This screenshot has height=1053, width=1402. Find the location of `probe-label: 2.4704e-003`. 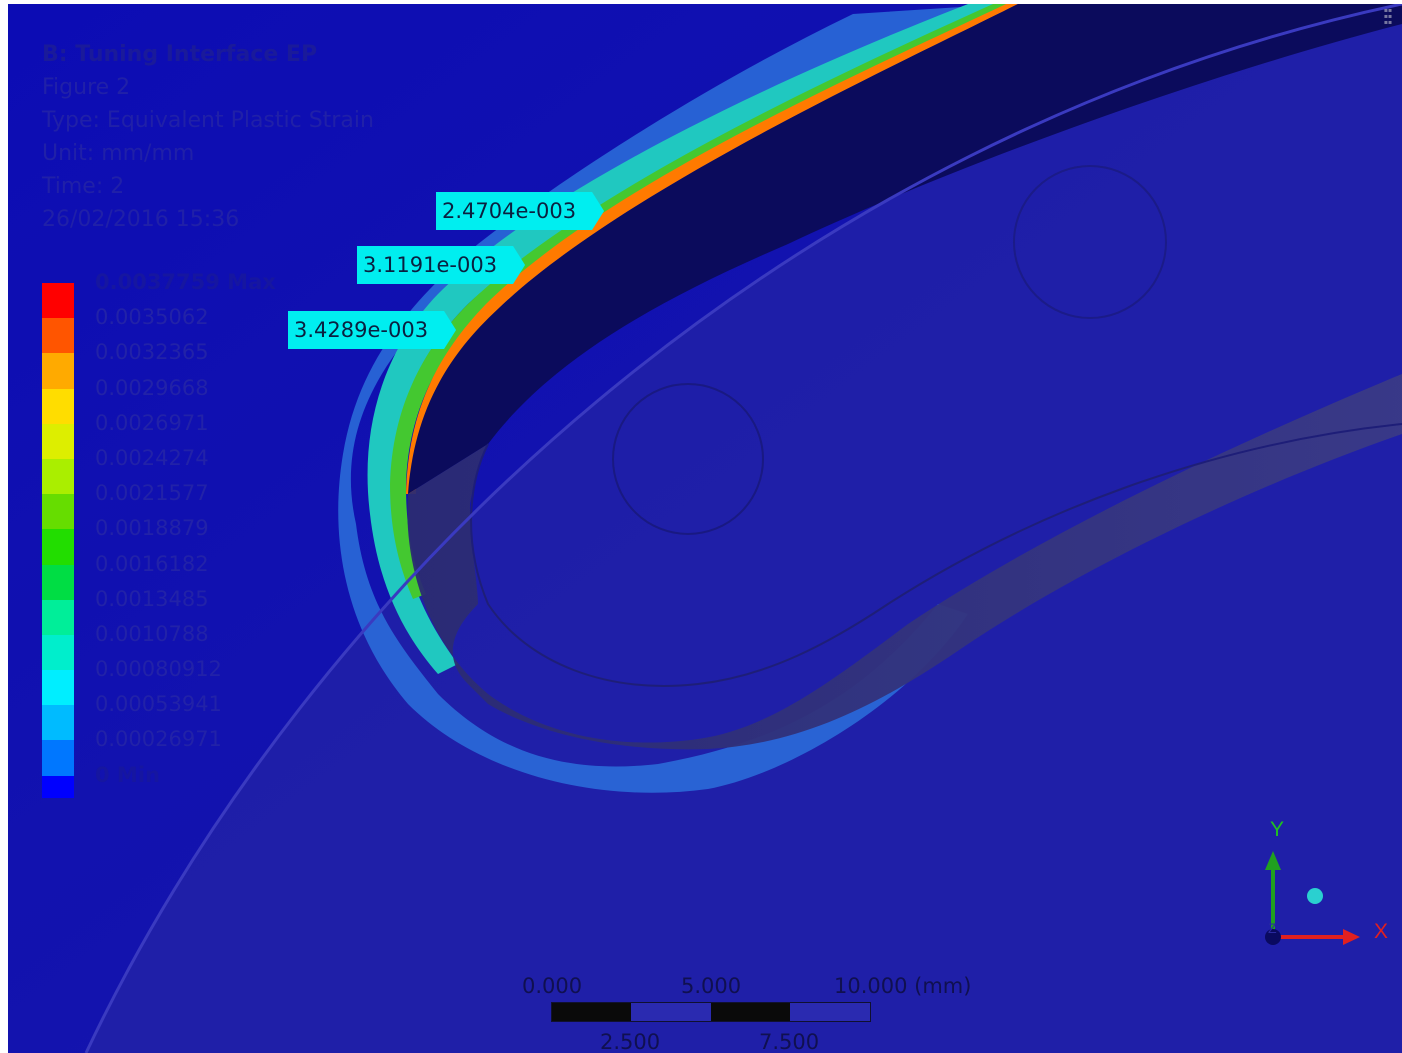

probe-label: 2.4704e-003 is located at coordinates (520, 211).